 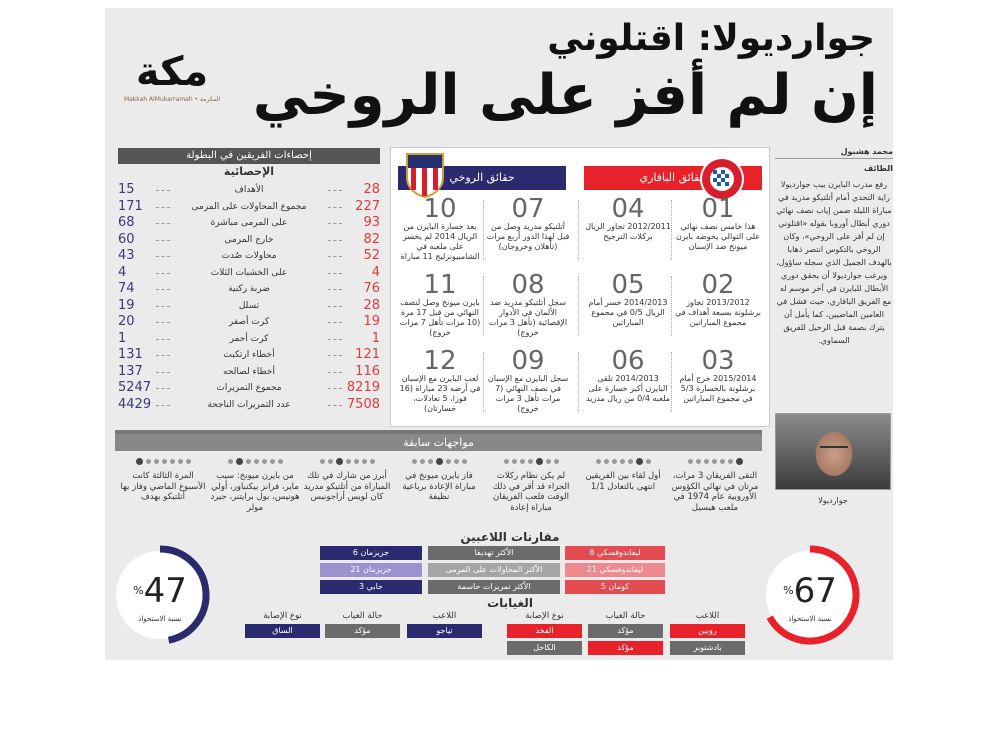 I want to click on stat-row: 171 مجموع المحاولات على المرمى 227, so click(x=249, y=207).